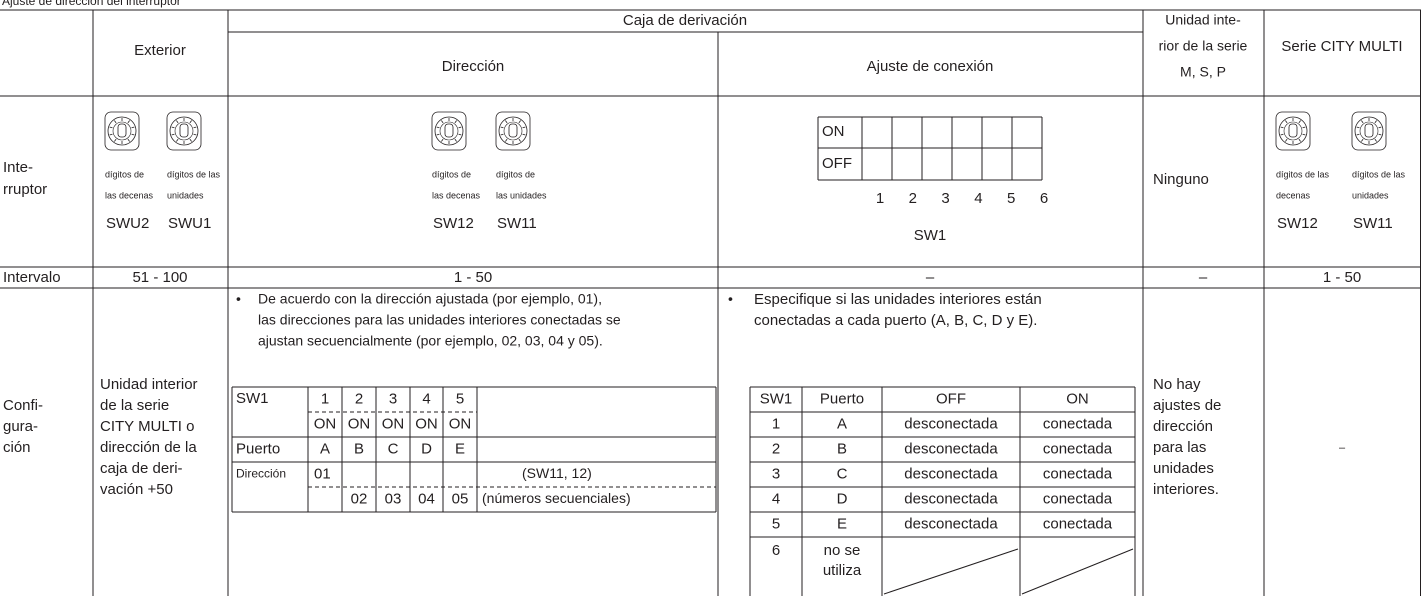  Describe the element at coordinates (837, 163) in the screenshot. I see `dip-state: OFF` at that location.